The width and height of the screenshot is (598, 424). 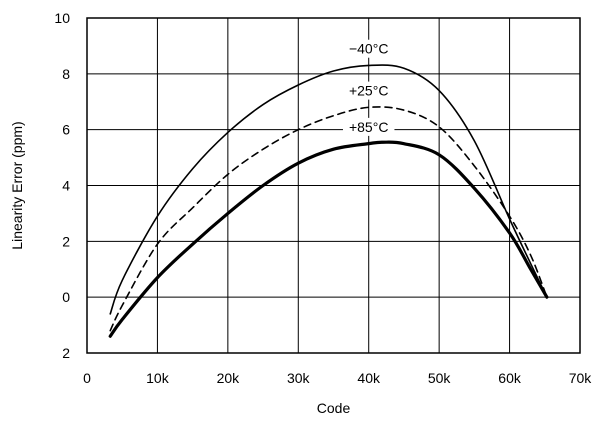 What do you see at coordinates (581, 378) in the screenshot?
I see `x-tick-label: 70k` at bounding box center [581, 378].